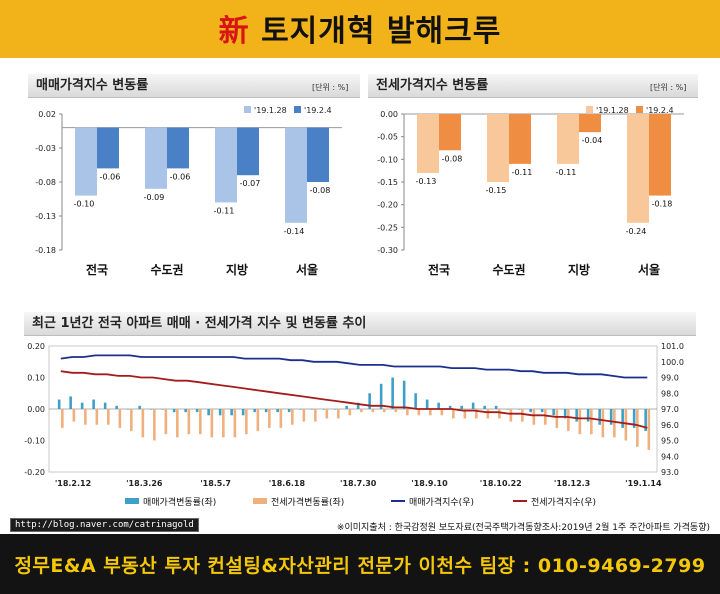 This screenshot has width=720, height=594. I want to click on chart3-right-tick: 94.0, so click(670, 456).